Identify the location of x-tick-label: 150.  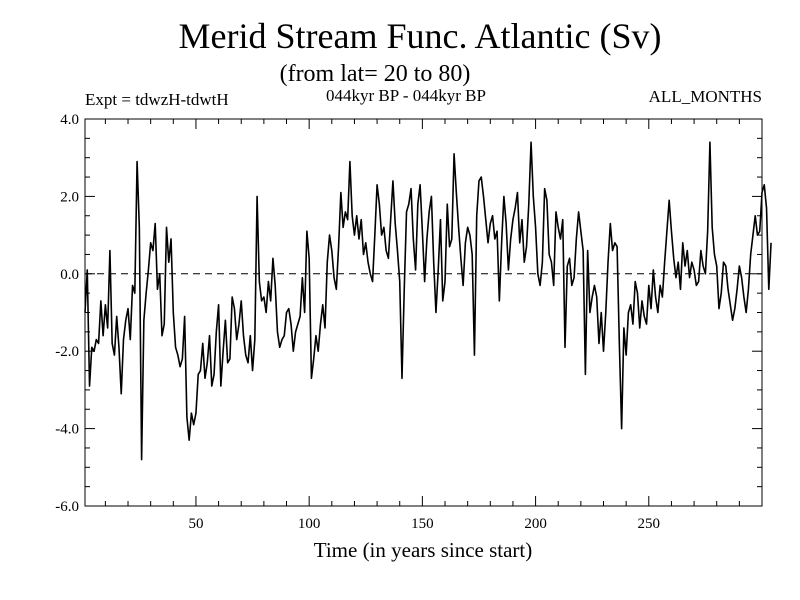
(422, 524).